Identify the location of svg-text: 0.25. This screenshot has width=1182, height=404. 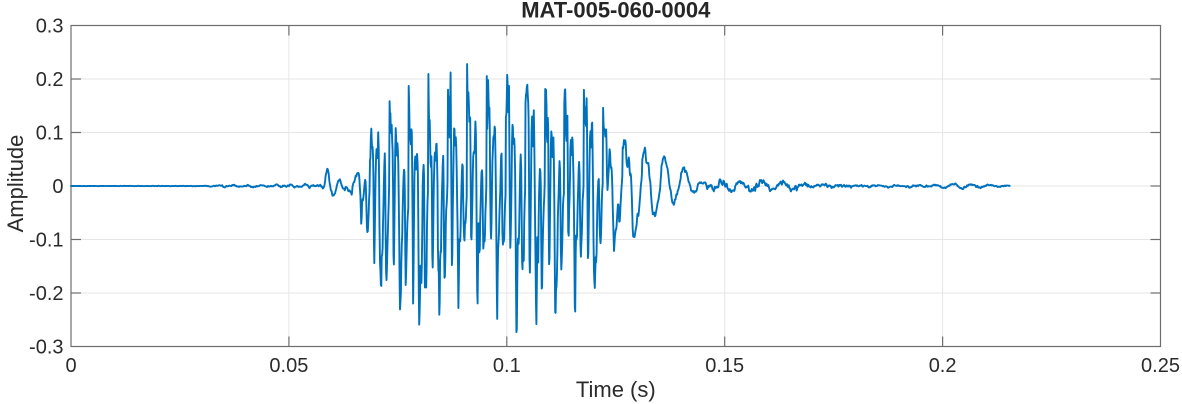
(1160, 366).